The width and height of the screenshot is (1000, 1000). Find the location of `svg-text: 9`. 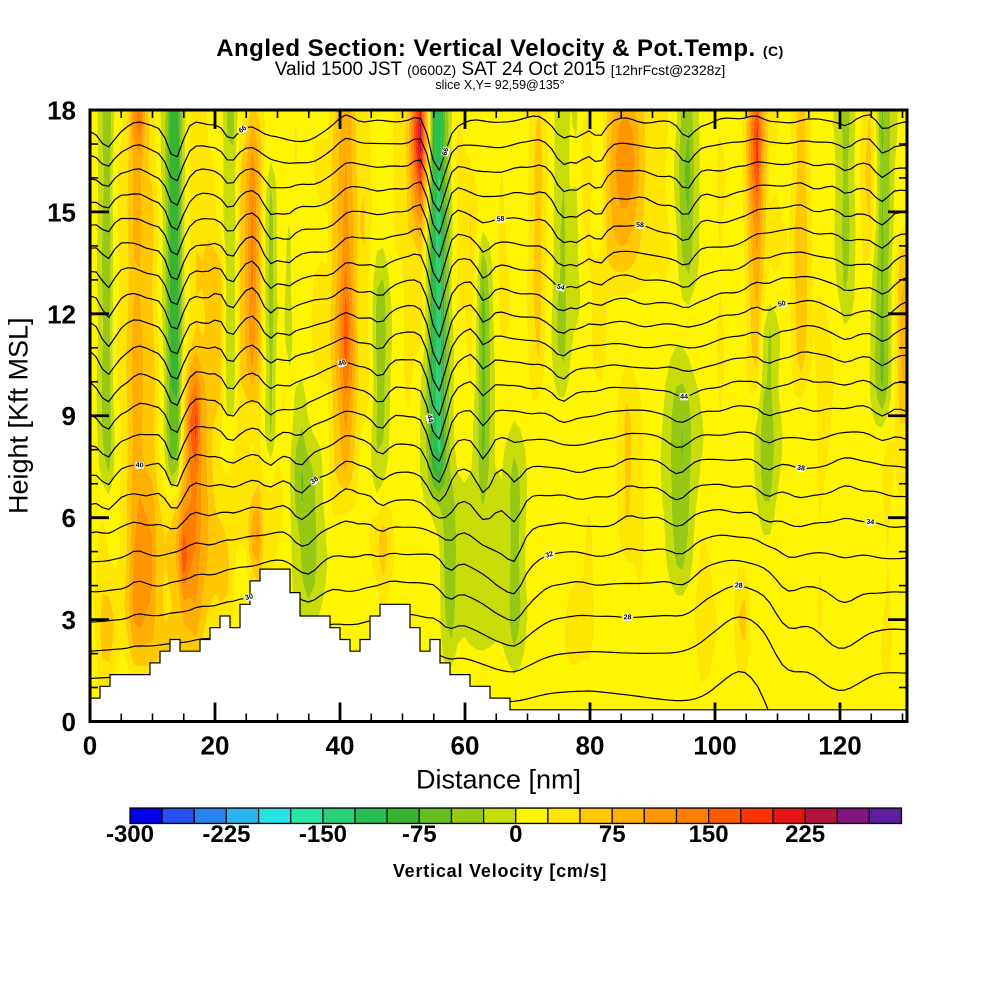

svg-text: 9 is located at coordinates (69, 416).